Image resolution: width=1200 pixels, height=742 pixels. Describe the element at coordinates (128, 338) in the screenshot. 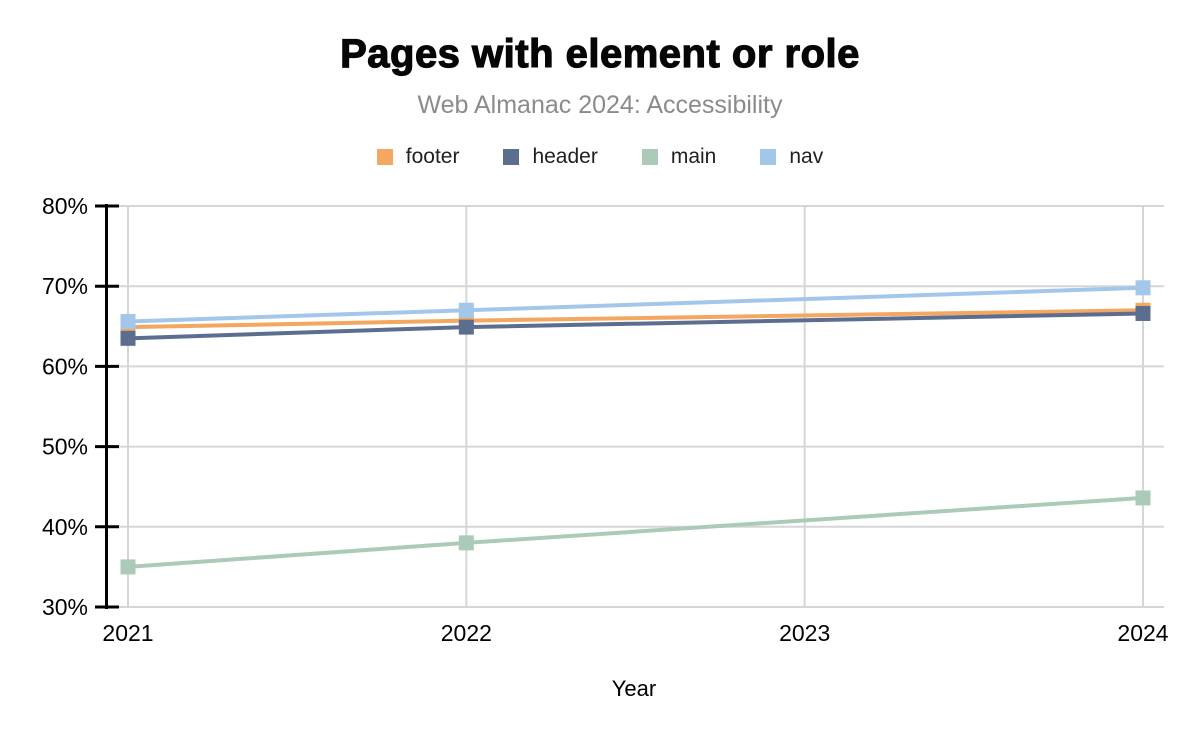

I see `marker-header-2021` at that location.